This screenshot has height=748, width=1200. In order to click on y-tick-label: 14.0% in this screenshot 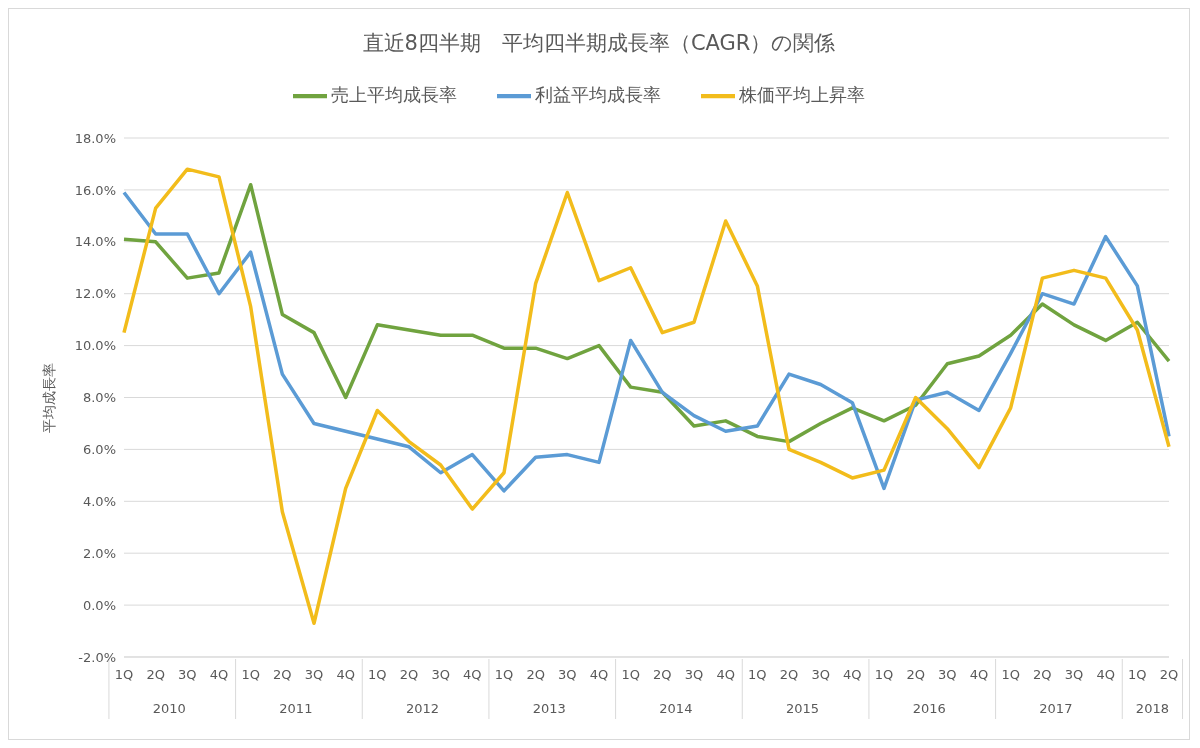, I will do `click(95, 242)`.